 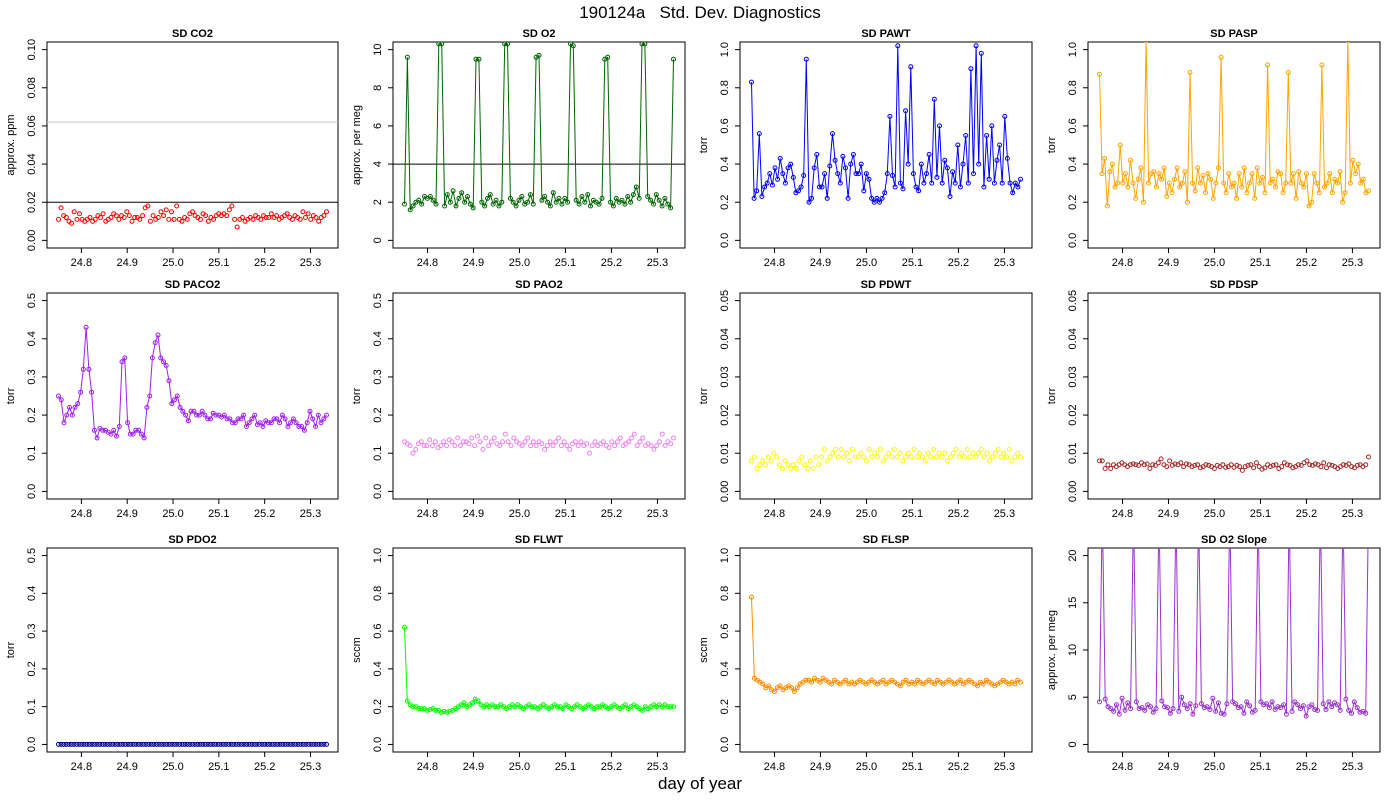 I want to click on x-tick-label: 24.8, so click(x=774, y=514).